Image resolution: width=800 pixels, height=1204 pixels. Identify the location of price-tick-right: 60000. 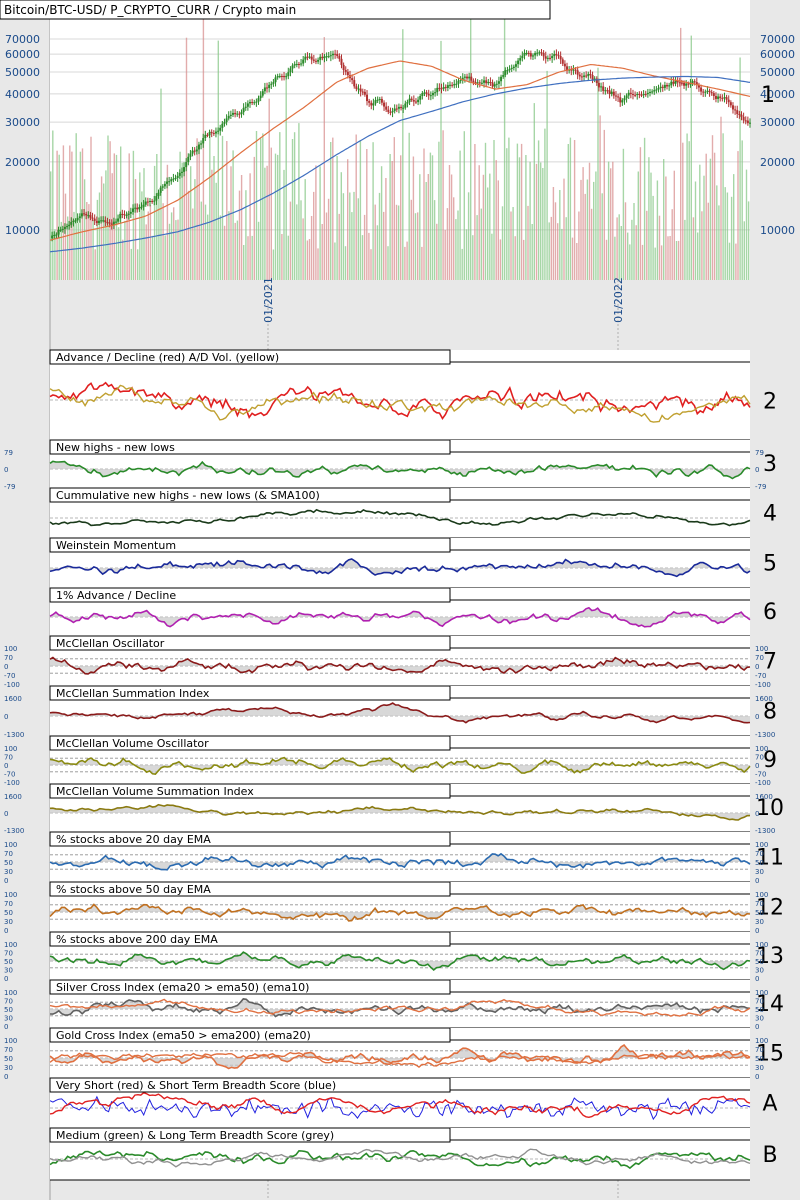
(777, 54).